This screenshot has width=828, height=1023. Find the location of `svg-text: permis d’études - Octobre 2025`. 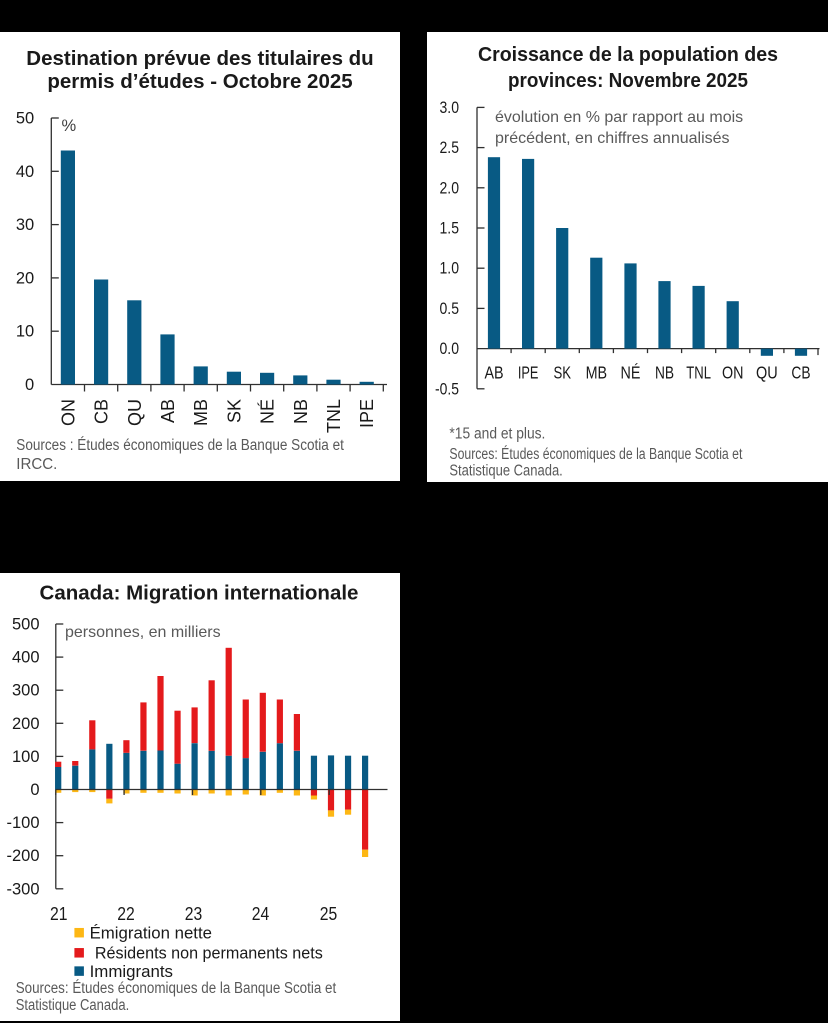

svg-text: permis d’études - Octobre 2025 is located at coordinates (199, 81).